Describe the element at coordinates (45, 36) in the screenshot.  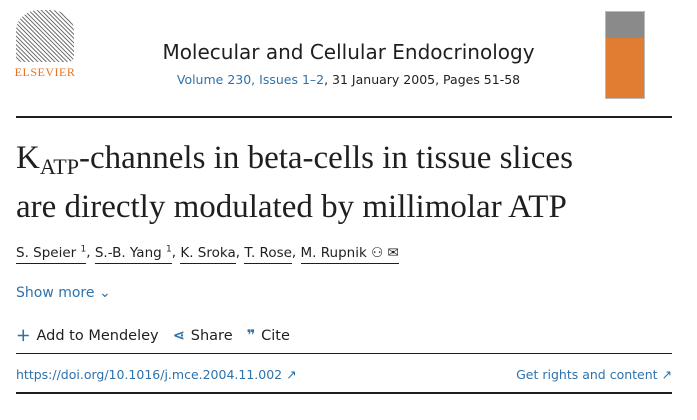
I see `elsevier-tree-icon` at that location.